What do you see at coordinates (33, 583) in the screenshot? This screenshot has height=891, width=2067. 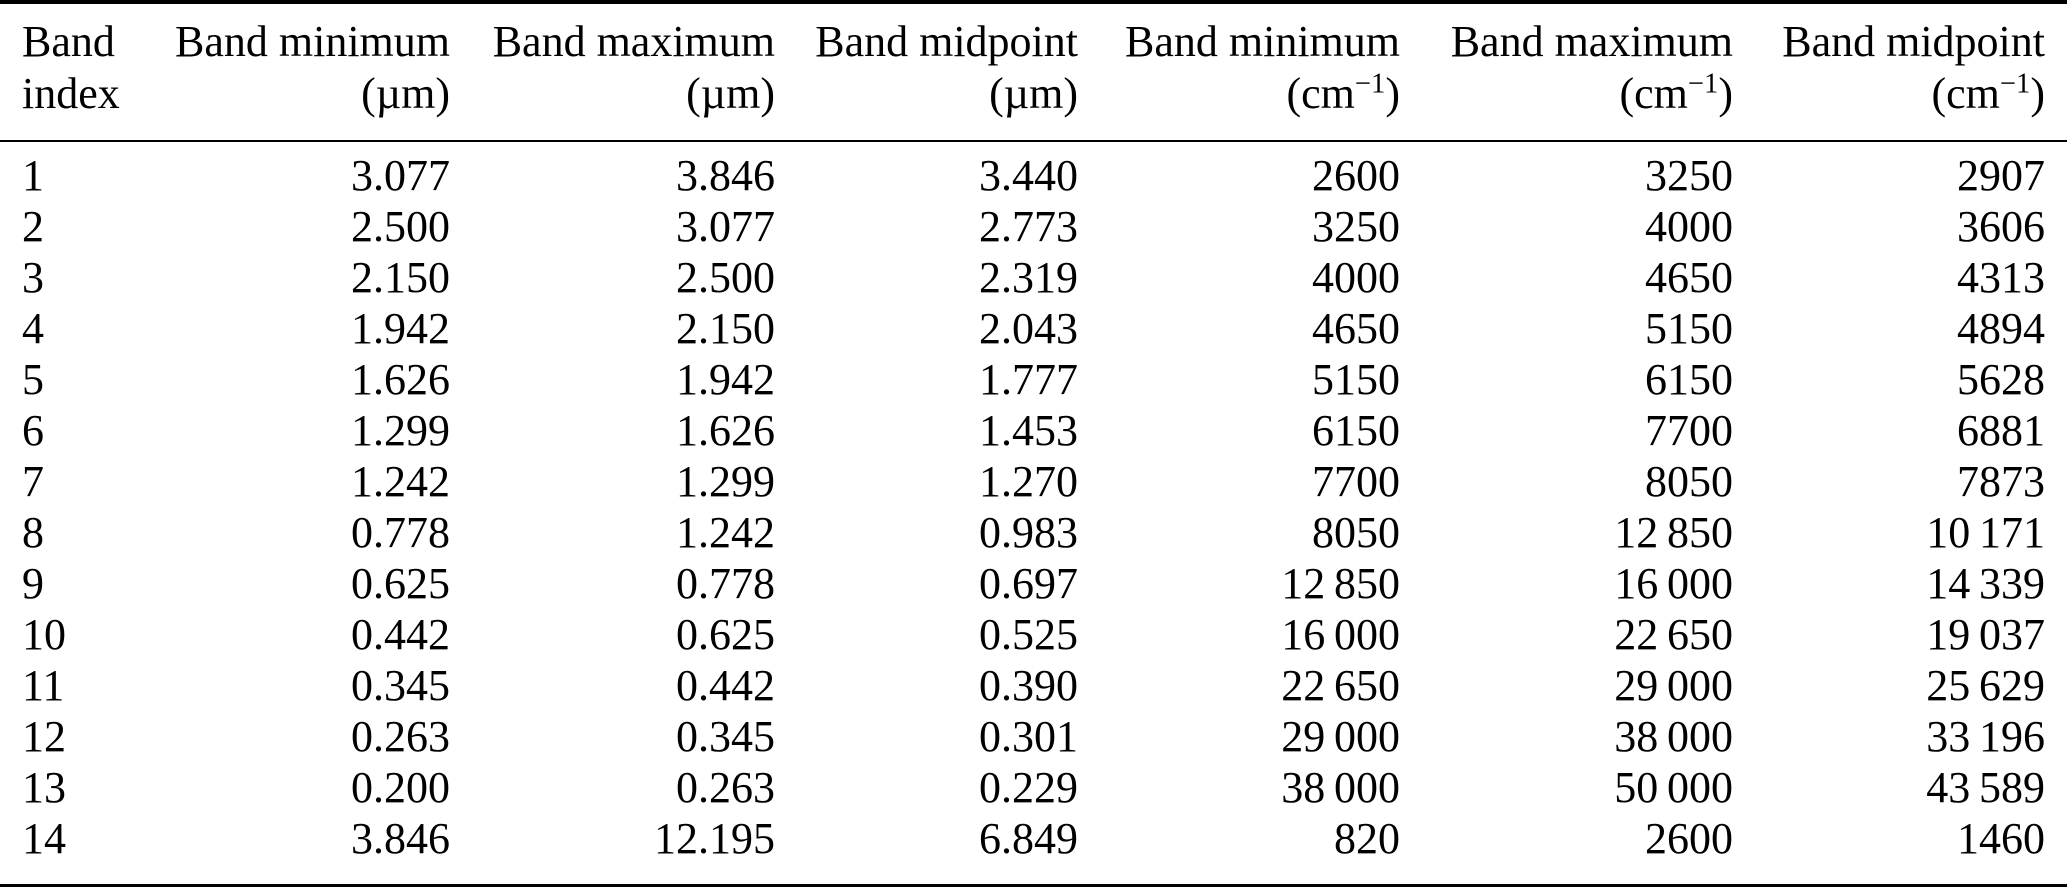 I see `cell-band-index: 9` at bounding box center [33, 583].